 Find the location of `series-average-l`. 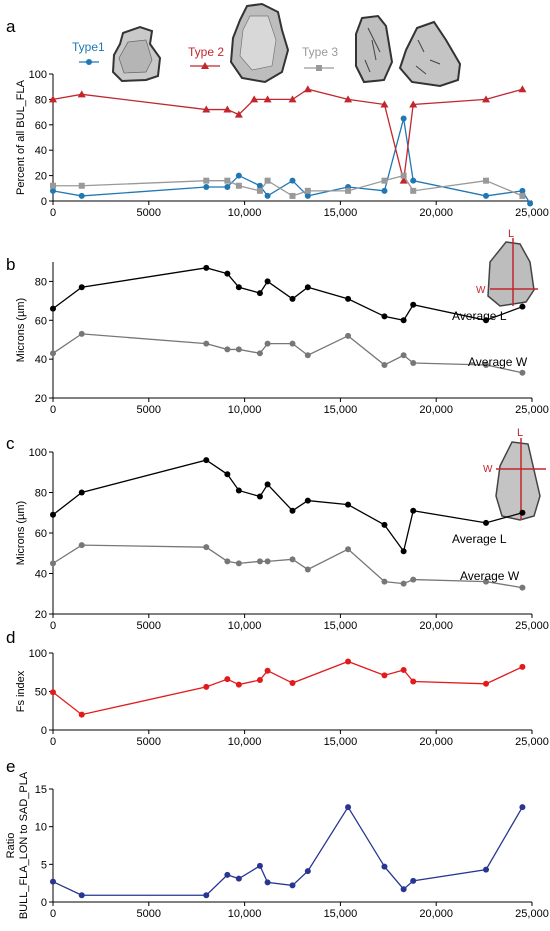

series-average-l is located at coordinates (288, 506).